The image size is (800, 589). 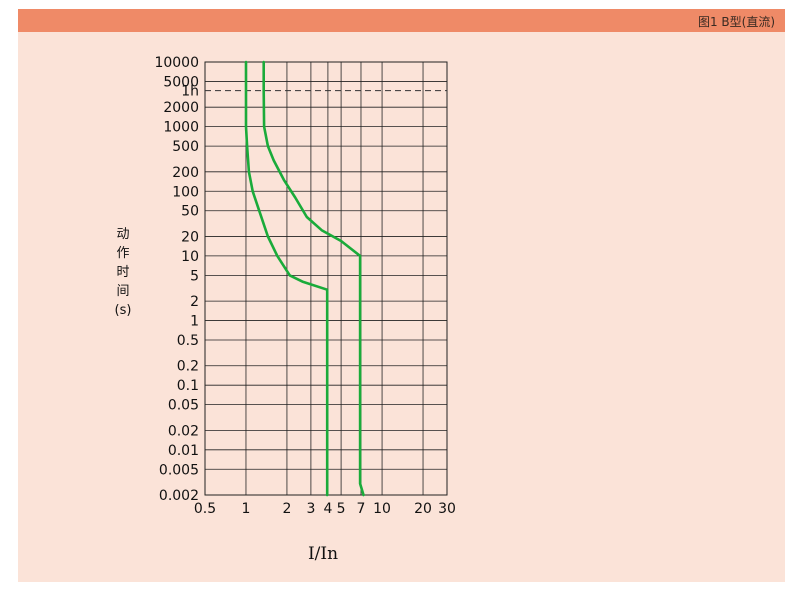 I want to click on y-axis-label-part: 间, so click(x=122, y=291).